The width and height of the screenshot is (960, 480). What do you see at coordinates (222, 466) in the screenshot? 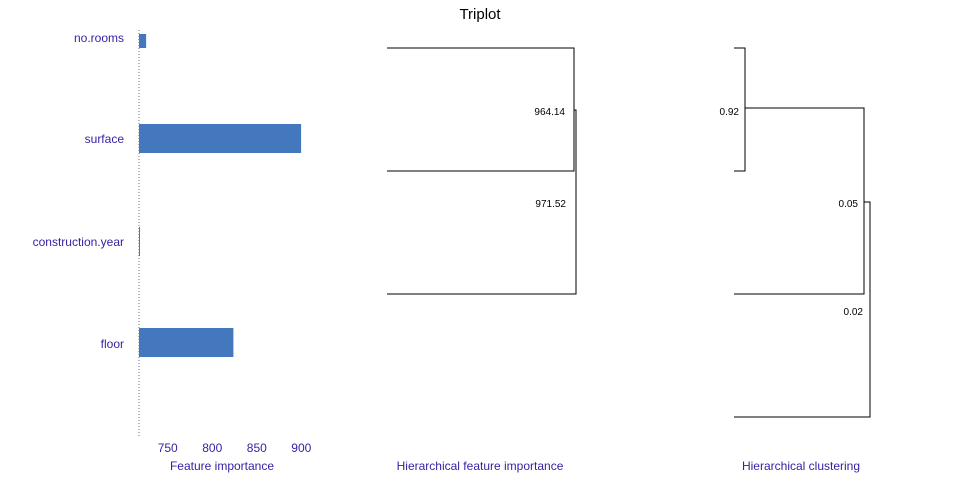
I see `feature-importance-axis-title: Feature importance` at bounding box center [222, 466].